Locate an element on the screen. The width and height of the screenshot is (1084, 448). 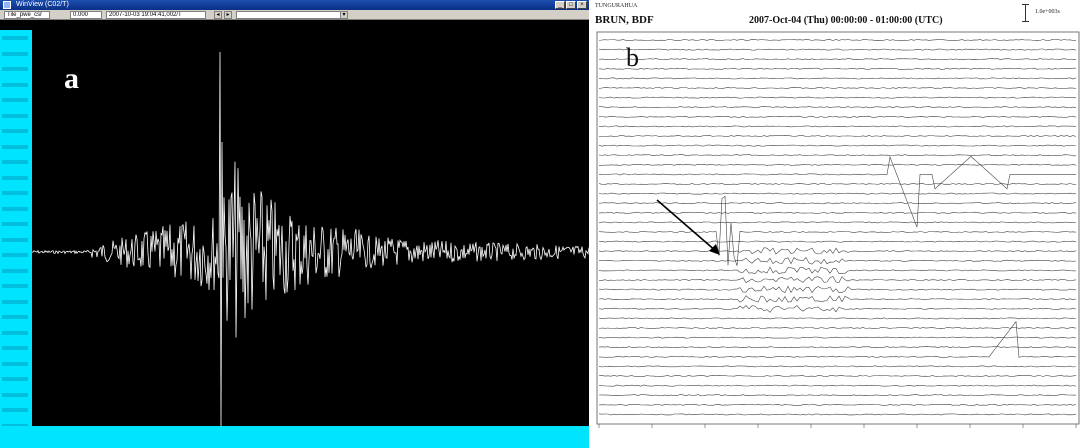
timestamp-field: 2007-10-03 19:04:41,002/T is located at coordinates (156, 15).